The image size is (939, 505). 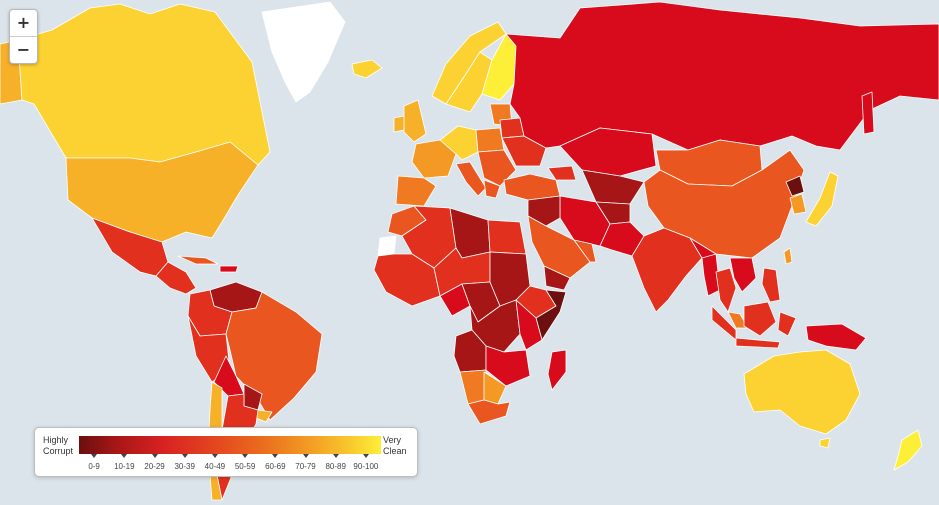 What do you see at coordinates (58, 445) in the screenshot?
I see `legend-low-label: Highly Corrupt` at bounding box center [58, 445].